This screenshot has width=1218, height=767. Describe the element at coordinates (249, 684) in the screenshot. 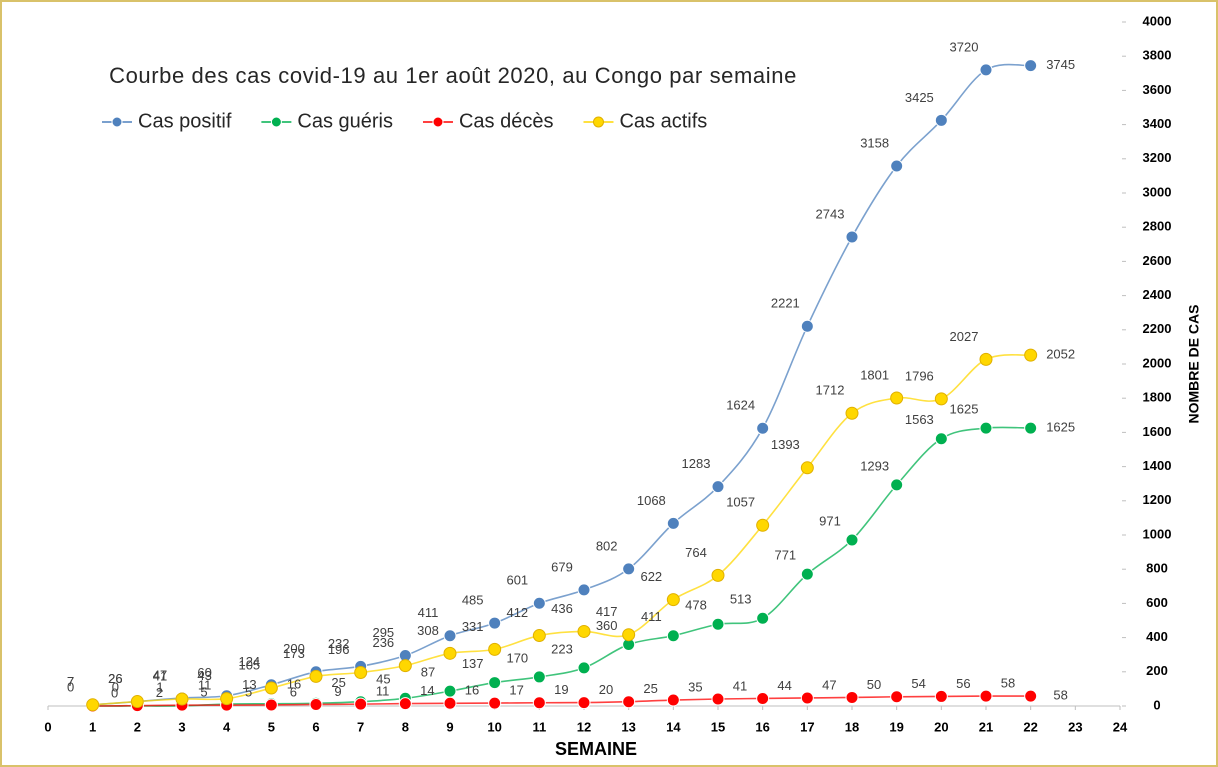

I see `value-label: 13` at that location.